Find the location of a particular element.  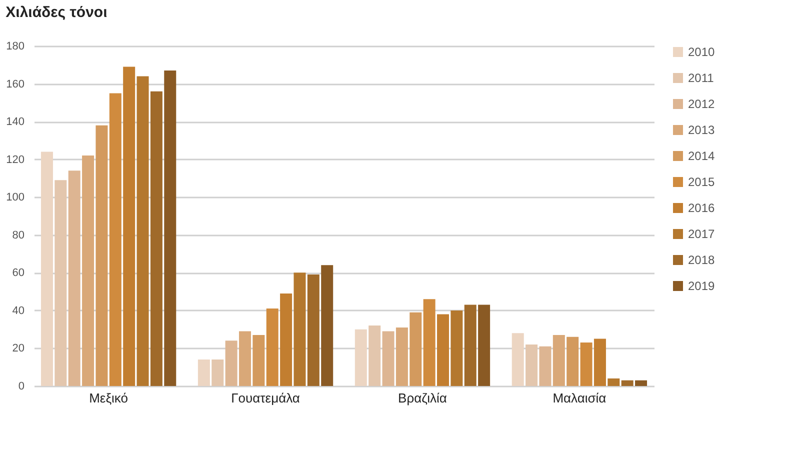

y-tick-label: 80 is located at coordinates (18, 235).